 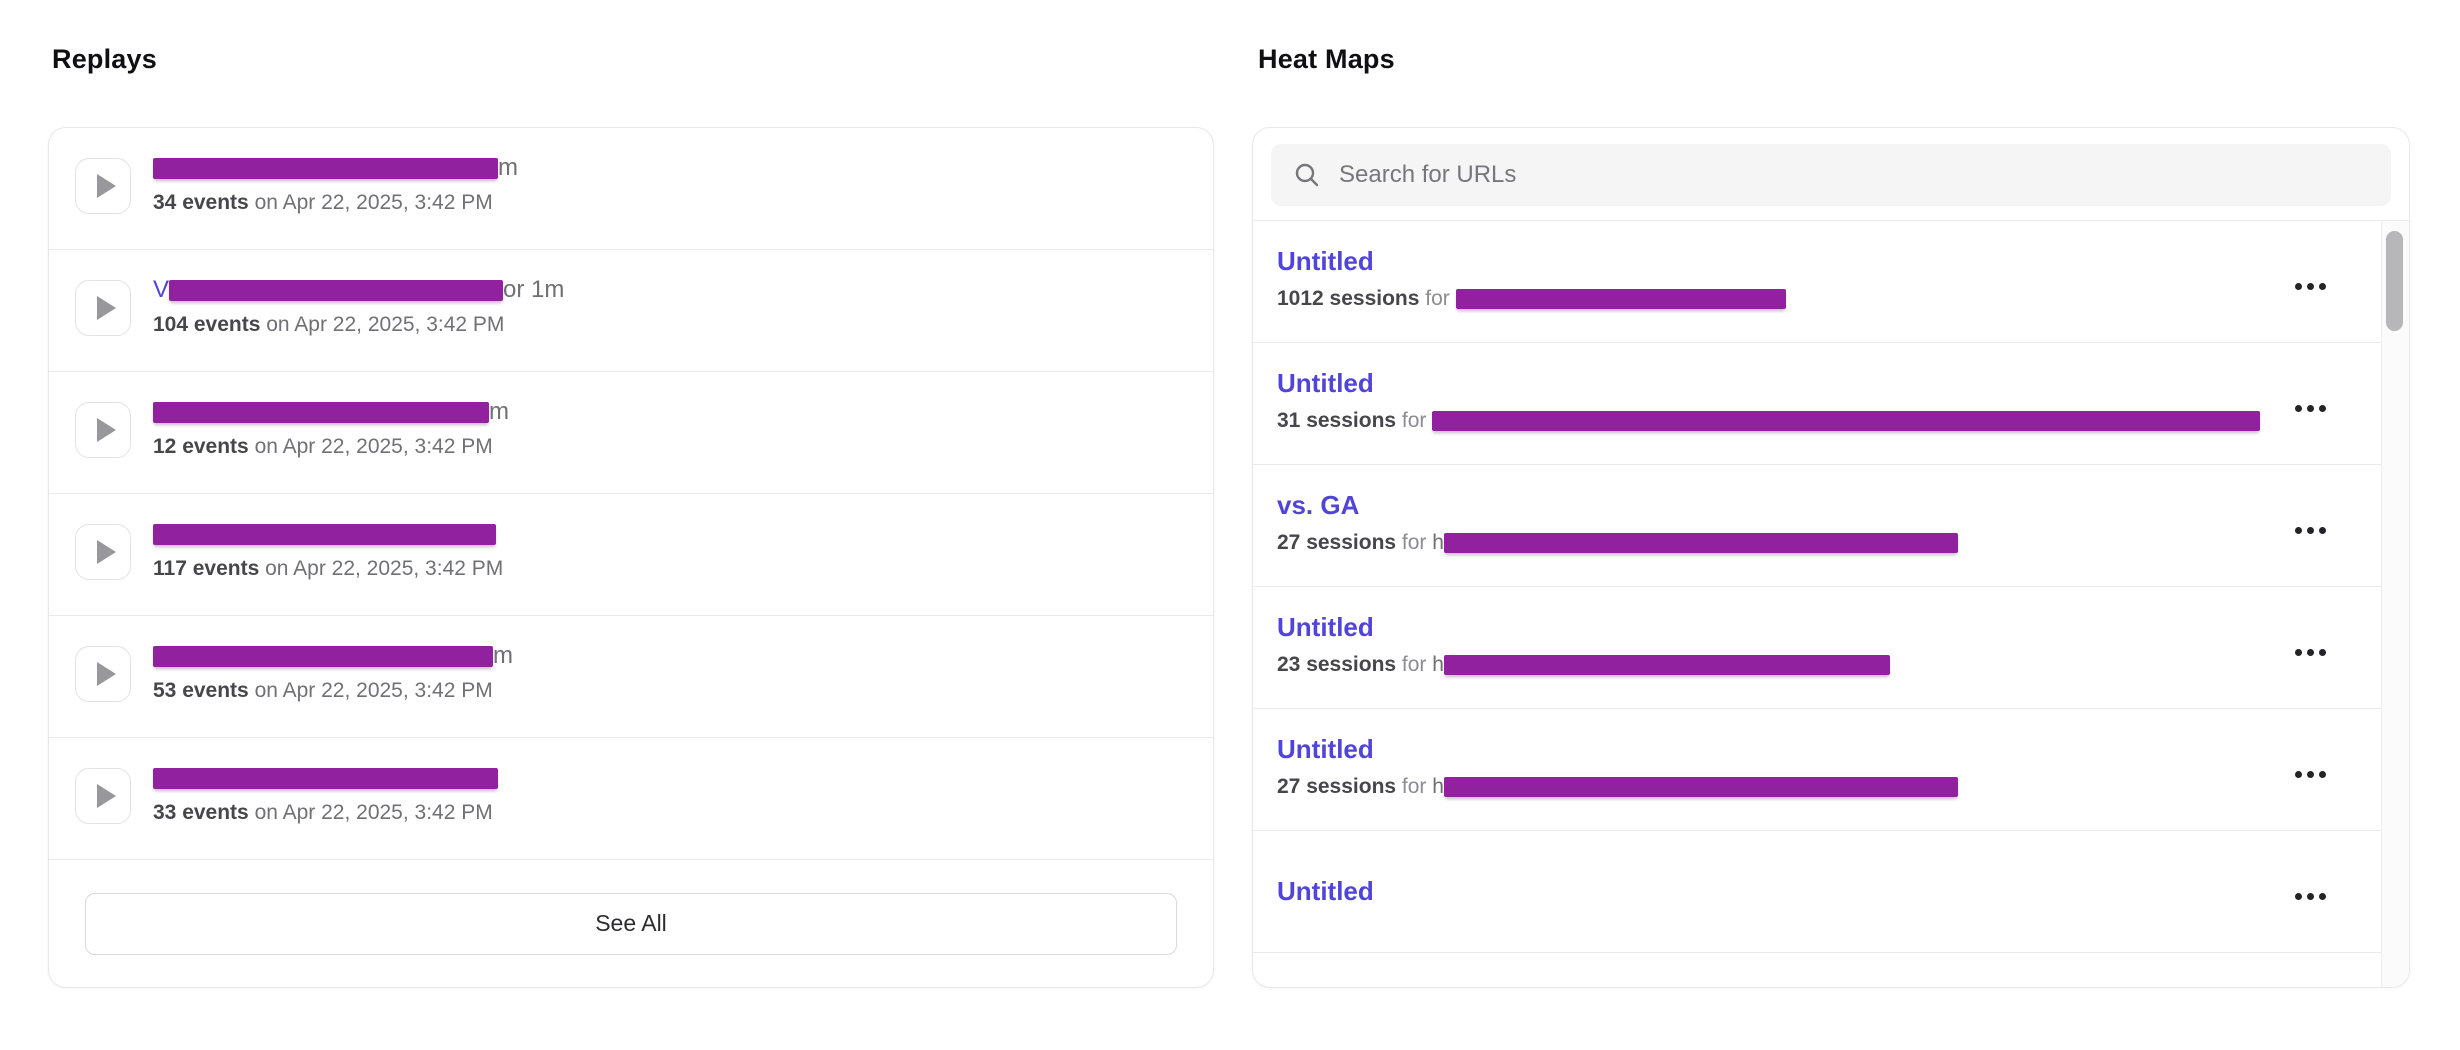 What do you see at coordinates (631, 677) in the screenshot?
I see `replay-list-item: m 53 events on Apr 22, 2025, 3:42 PM` at bounding box center [631, 677].